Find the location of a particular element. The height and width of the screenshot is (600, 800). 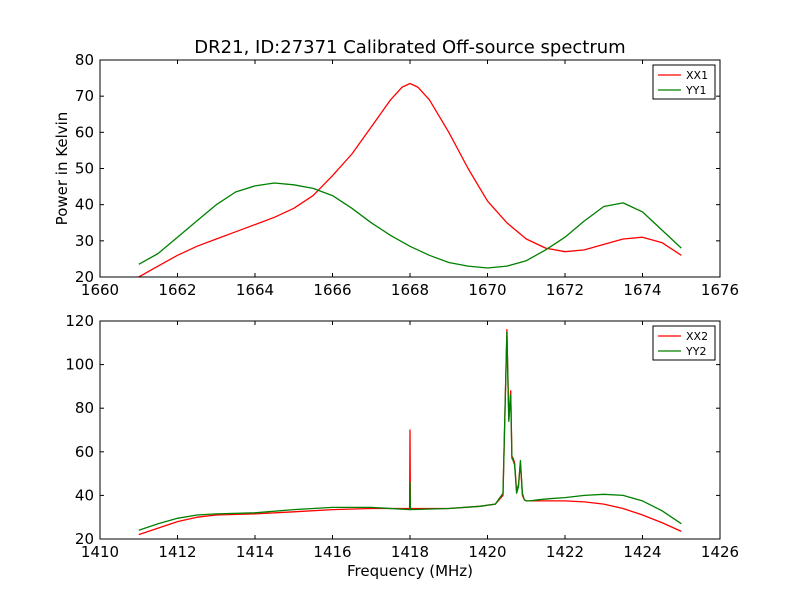

x-tick-label: 1416 is located at coordinates (332, 552).